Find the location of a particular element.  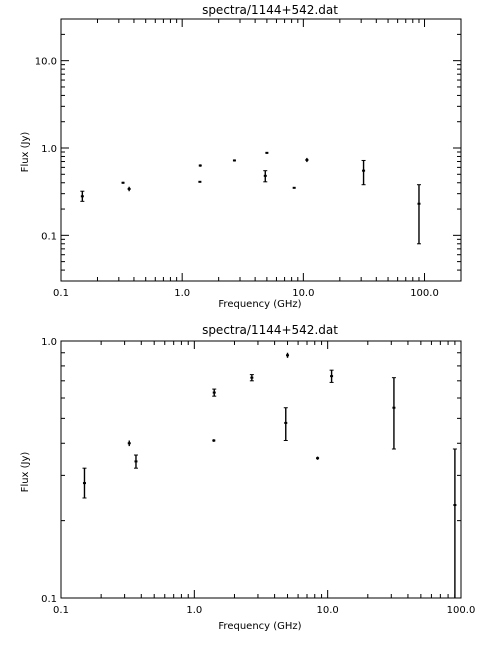

top-y-tick-label: 10.0 is located at coordinates (46, 62).